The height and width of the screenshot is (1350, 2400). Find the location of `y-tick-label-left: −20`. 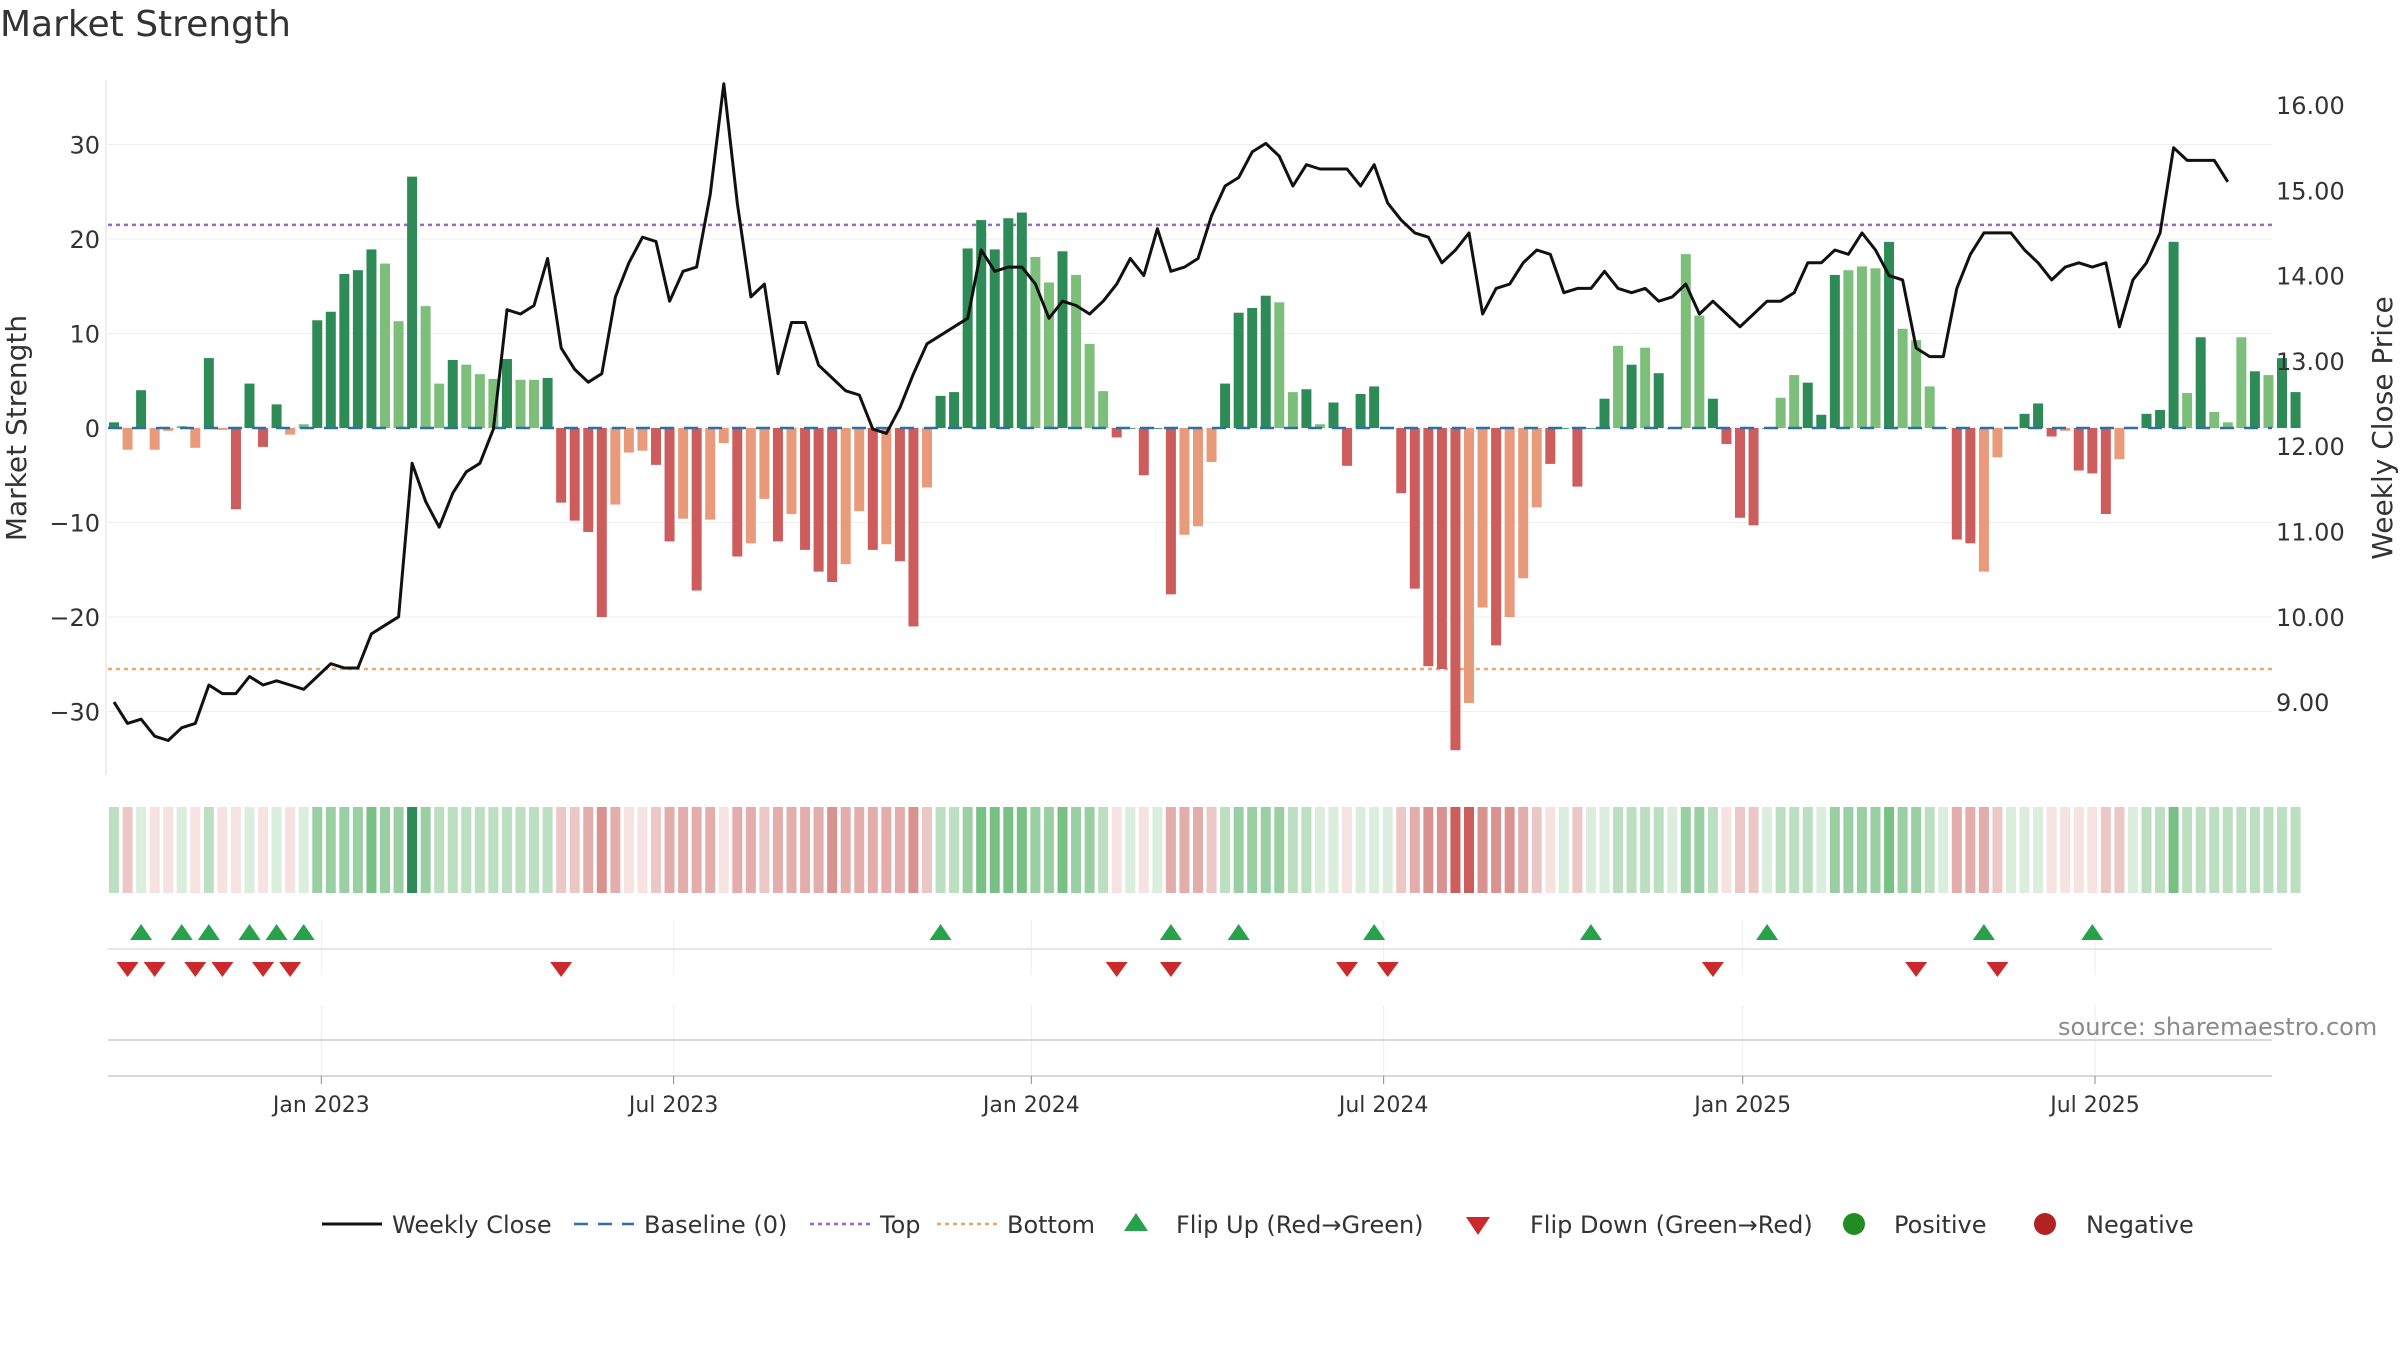

y-tick-label-left: −20 is located at coordinates (74, 618).